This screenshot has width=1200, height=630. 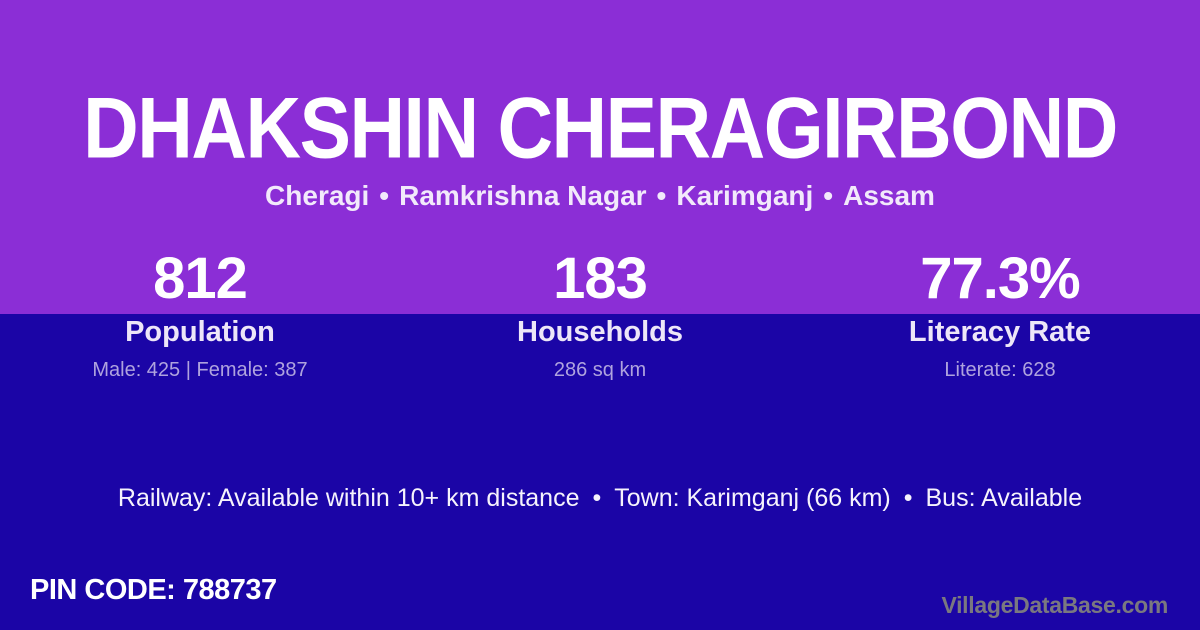 I want to click on breadcrumb-item-state: Assam, so click(x=889, y=195).